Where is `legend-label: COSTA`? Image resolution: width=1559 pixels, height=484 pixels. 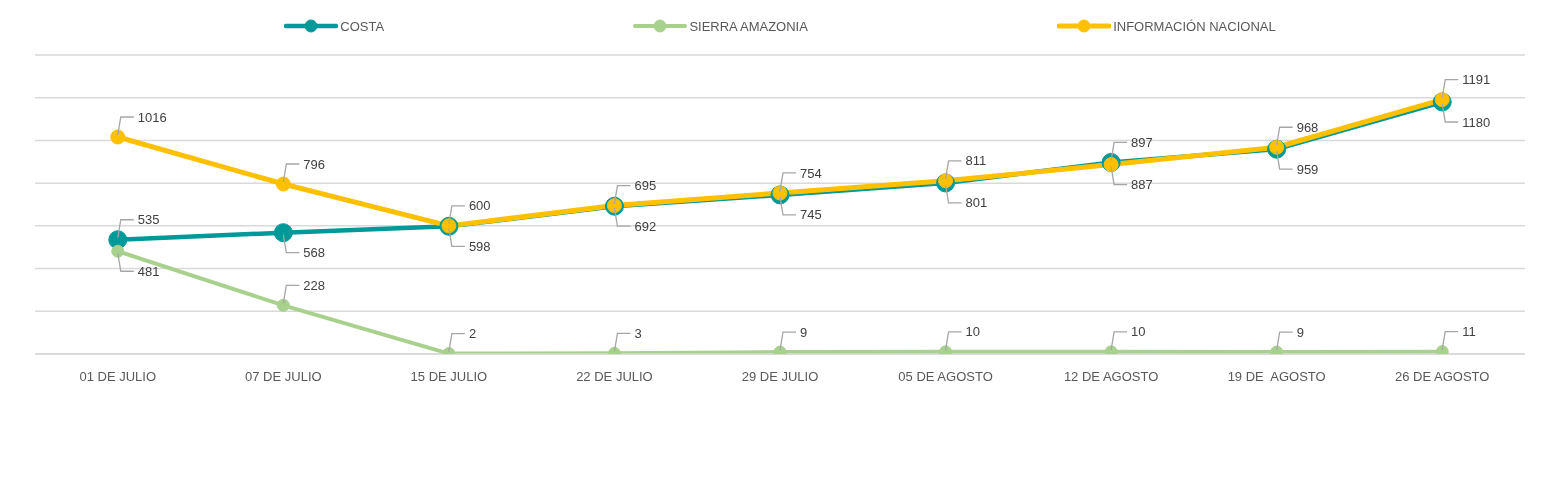
legend-label: COSTA is located at coordinates (362, 26).